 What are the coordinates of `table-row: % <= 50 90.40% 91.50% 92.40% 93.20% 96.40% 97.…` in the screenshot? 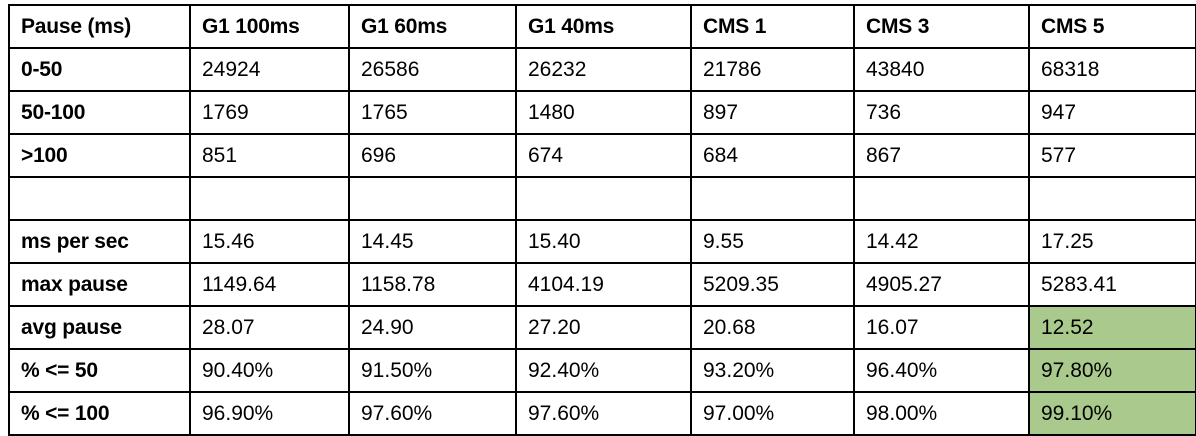 It's located at (602, 370).